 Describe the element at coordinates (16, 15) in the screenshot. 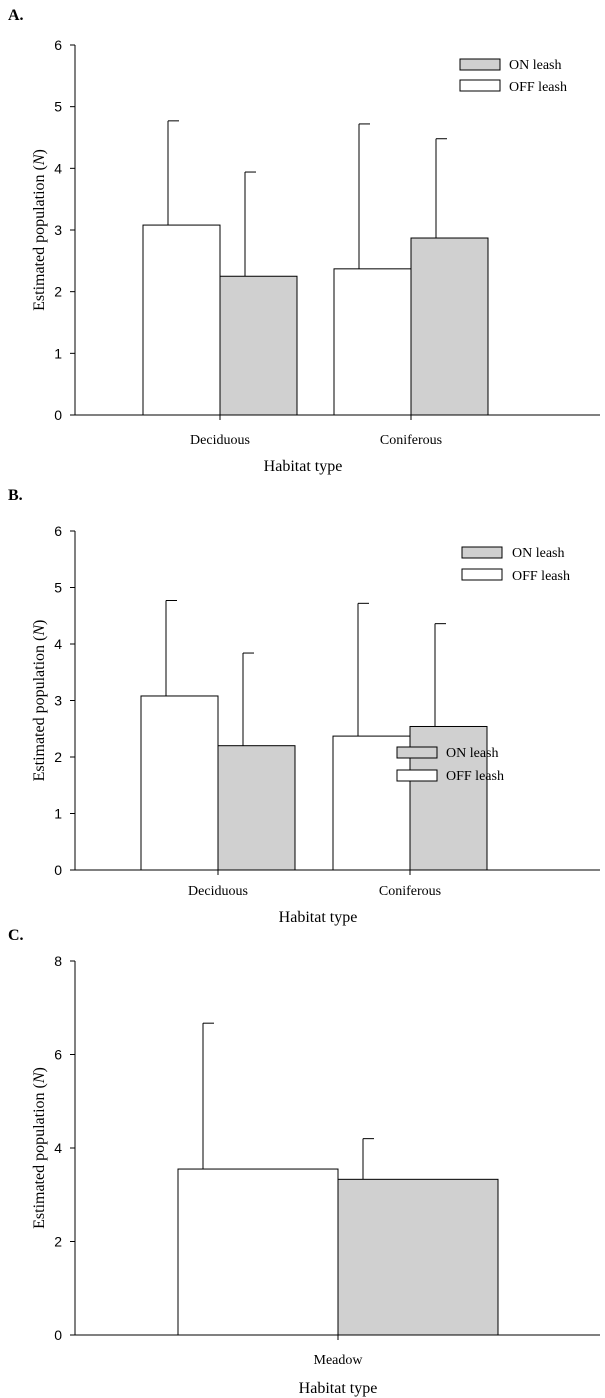

I see `panel-label: A.` at that location.